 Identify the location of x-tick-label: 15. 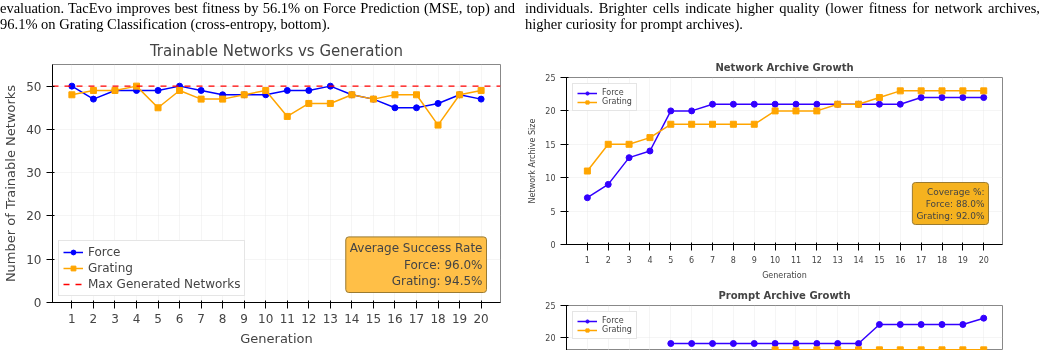
(879, 260).